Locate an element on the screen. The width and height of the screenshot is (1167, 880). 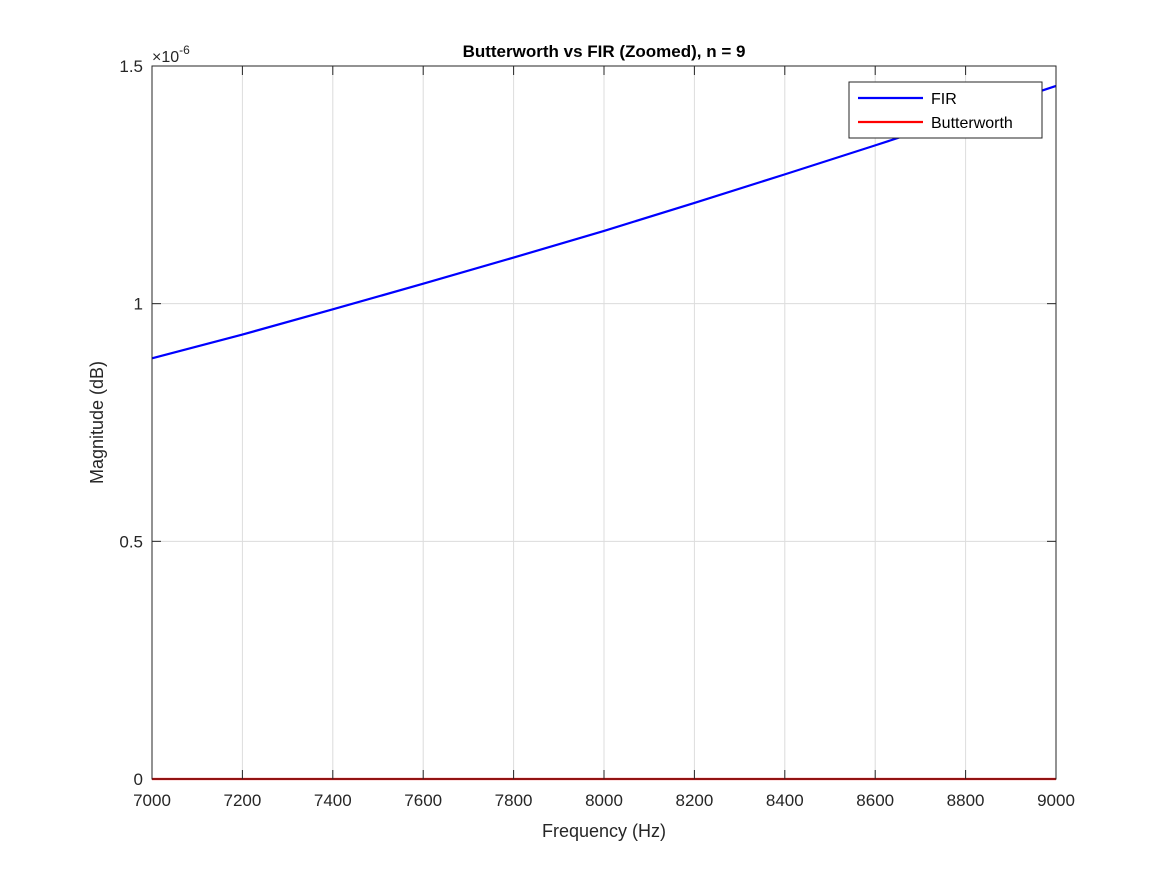
x-tick-label: 8200 is located at coordinates (694, 800).